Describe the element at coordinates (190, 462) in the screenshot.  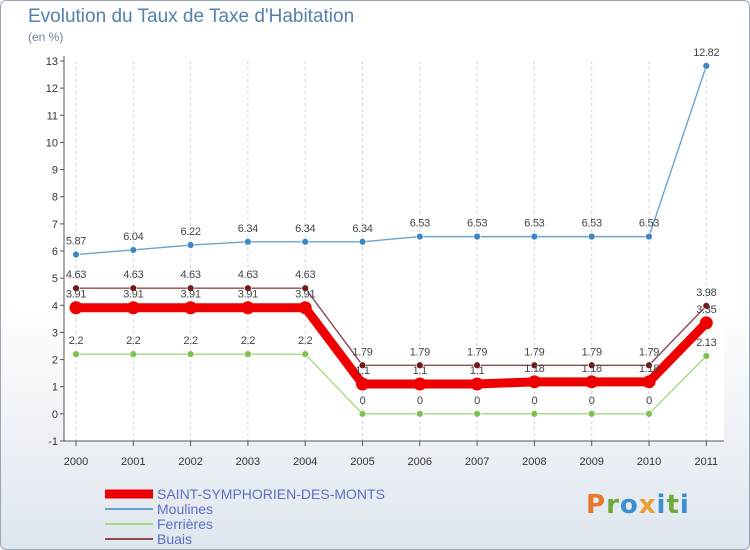
I see `x-tick-label: 2002` at that location.